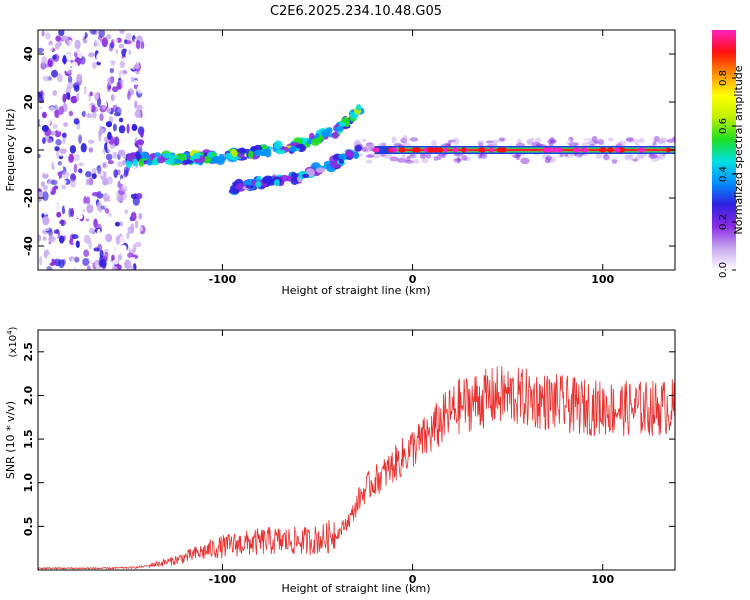  What do you see at coordinates (28, 246) in the screenshot?
I see `y-tick-label: -40` at bounding box center [28, 246].